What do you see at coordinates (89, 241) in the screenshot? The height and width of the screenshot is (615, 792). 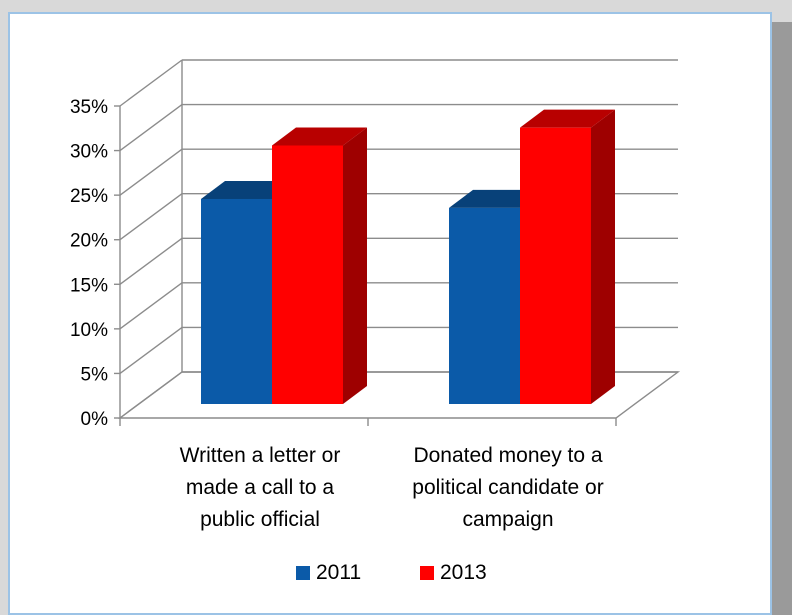 I see `y-tick-label: 20%` at bounding box center [89, 241].